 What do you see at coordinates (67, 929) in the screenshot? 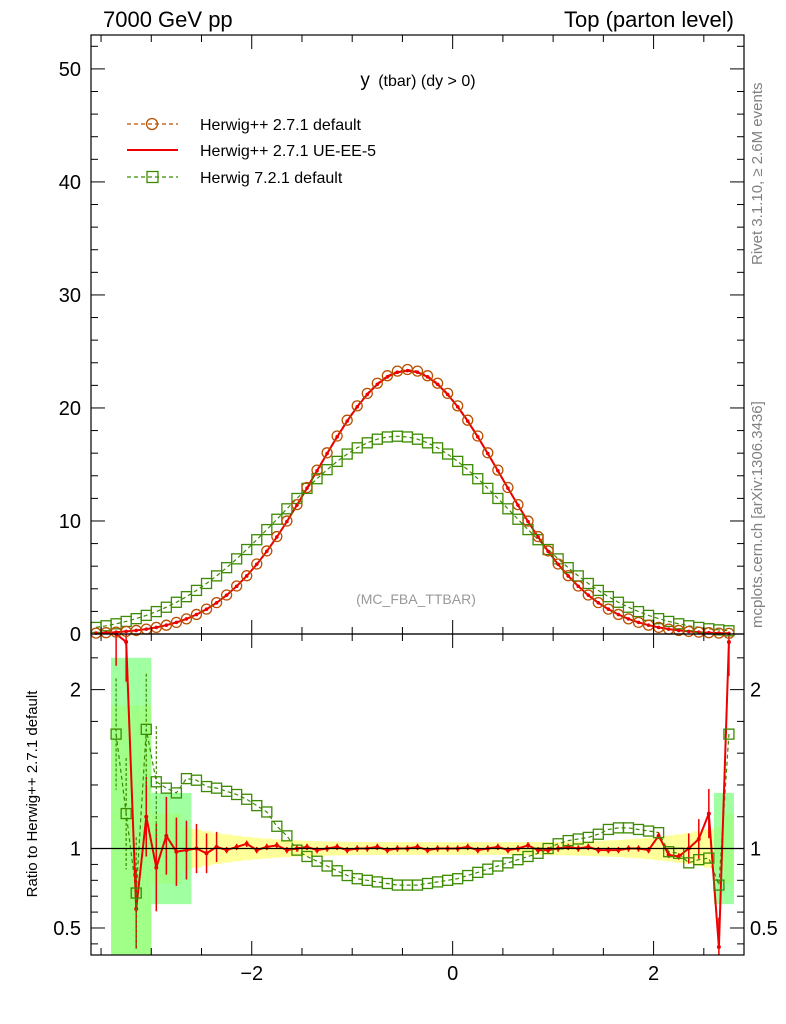
I see `ratio-ytick-label-left: 0.5` at bounding box center [67, 929].